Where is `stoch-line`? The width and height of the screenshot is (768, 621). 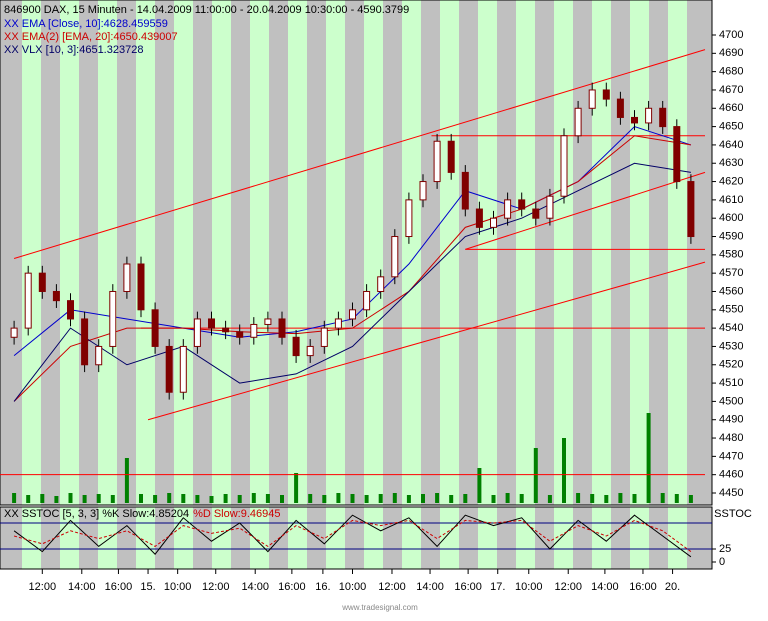 stoch-line is located at coordinates (352, 536).